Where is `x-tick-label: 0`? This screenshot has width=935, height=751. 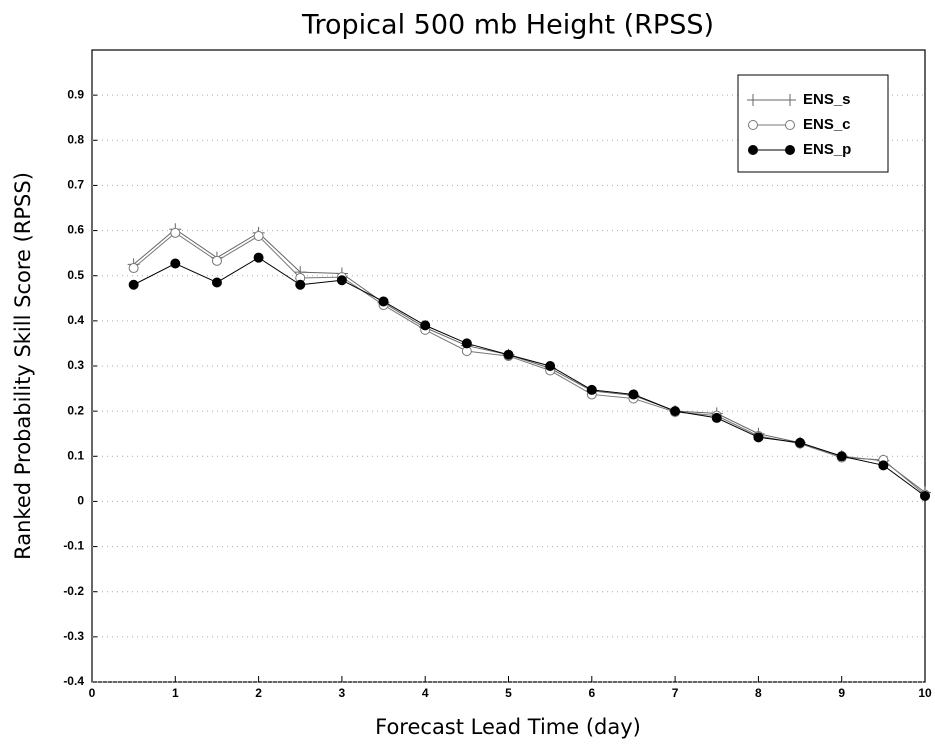 x-tick-label: 0 is located at coordinates (92, 693).